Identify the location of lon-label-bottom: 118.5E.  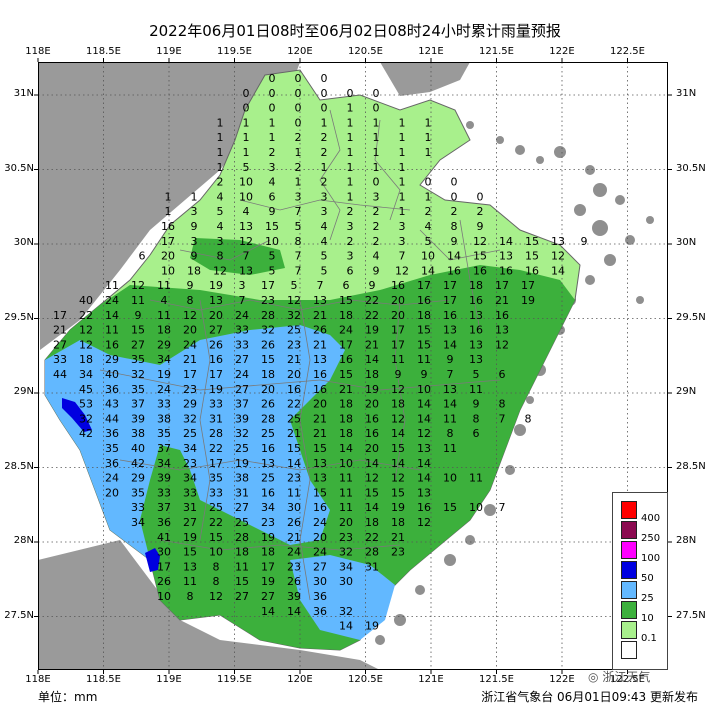
(103, 679).